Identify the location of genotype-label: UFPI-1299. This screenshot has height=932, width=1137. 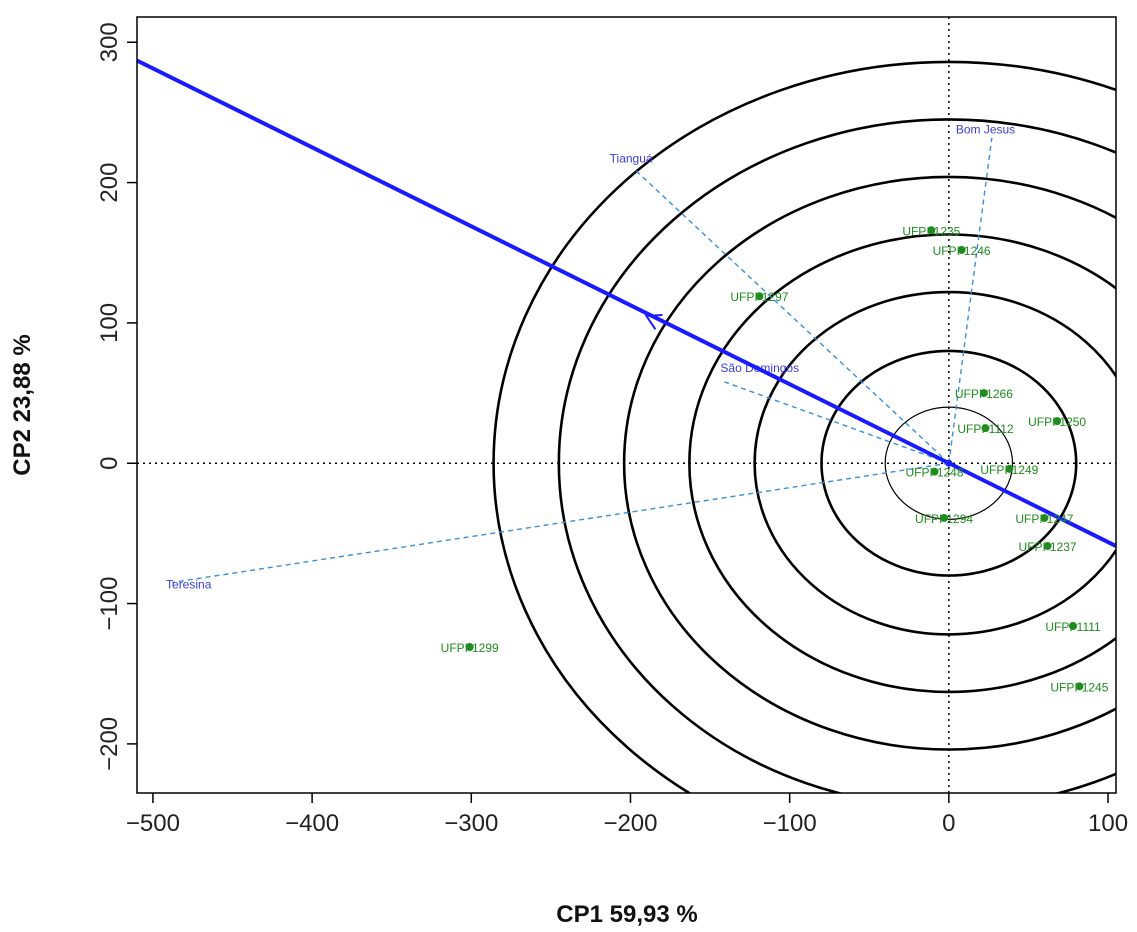
(470, 648).